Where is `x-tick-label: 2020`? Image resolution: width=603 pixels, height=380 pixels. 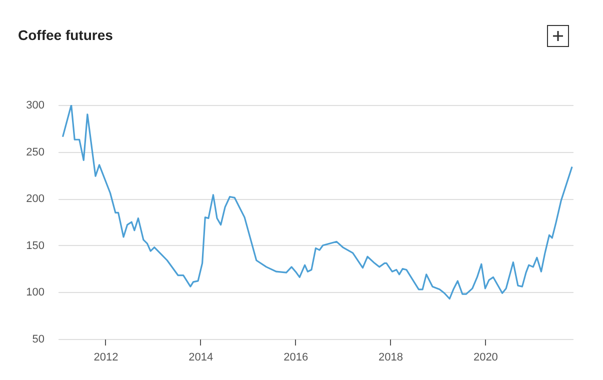 x-tick-label: 2020 is located at coordinates (485, 358).